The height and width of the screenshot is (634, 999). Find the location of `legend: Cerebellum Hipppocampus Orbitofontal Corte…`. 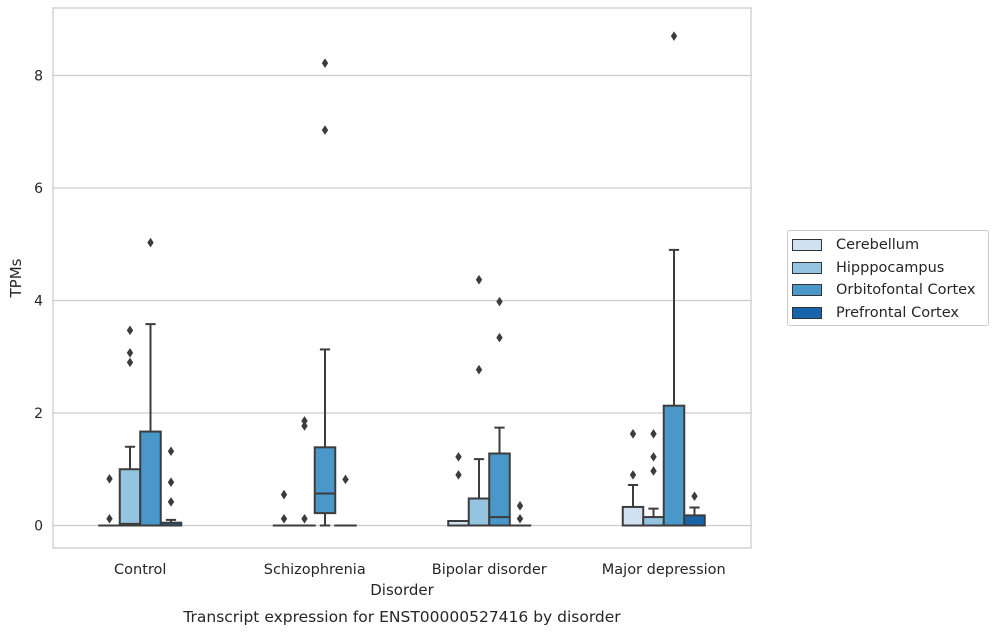

legend: Cerebellum Hipppocampus Orbitofontal Corte… is located at coordinates (888, 278).